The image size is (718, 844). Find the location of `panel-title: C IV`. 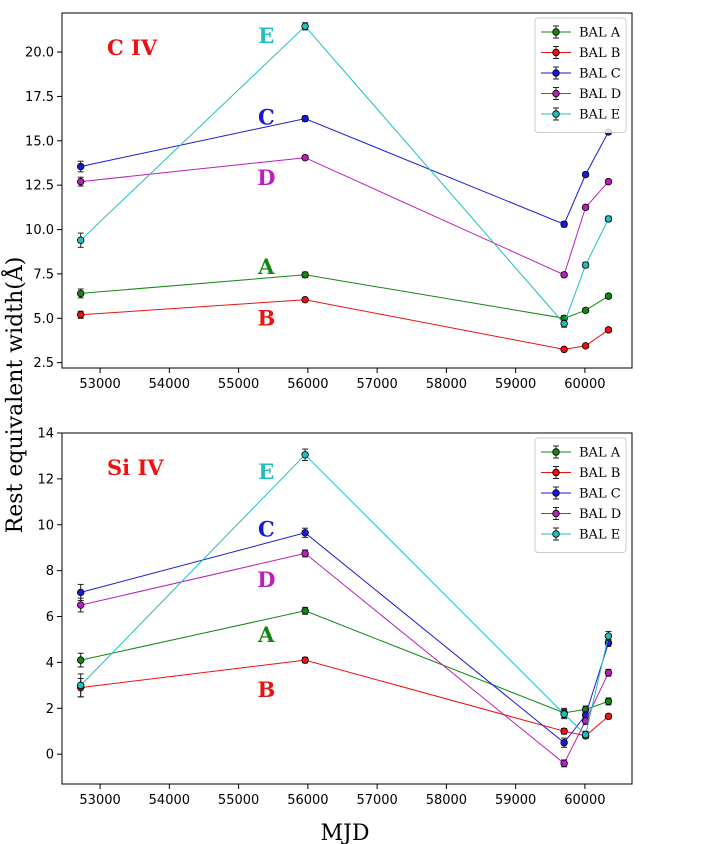

panel-title: C IV is located at coordinates (132, 47).